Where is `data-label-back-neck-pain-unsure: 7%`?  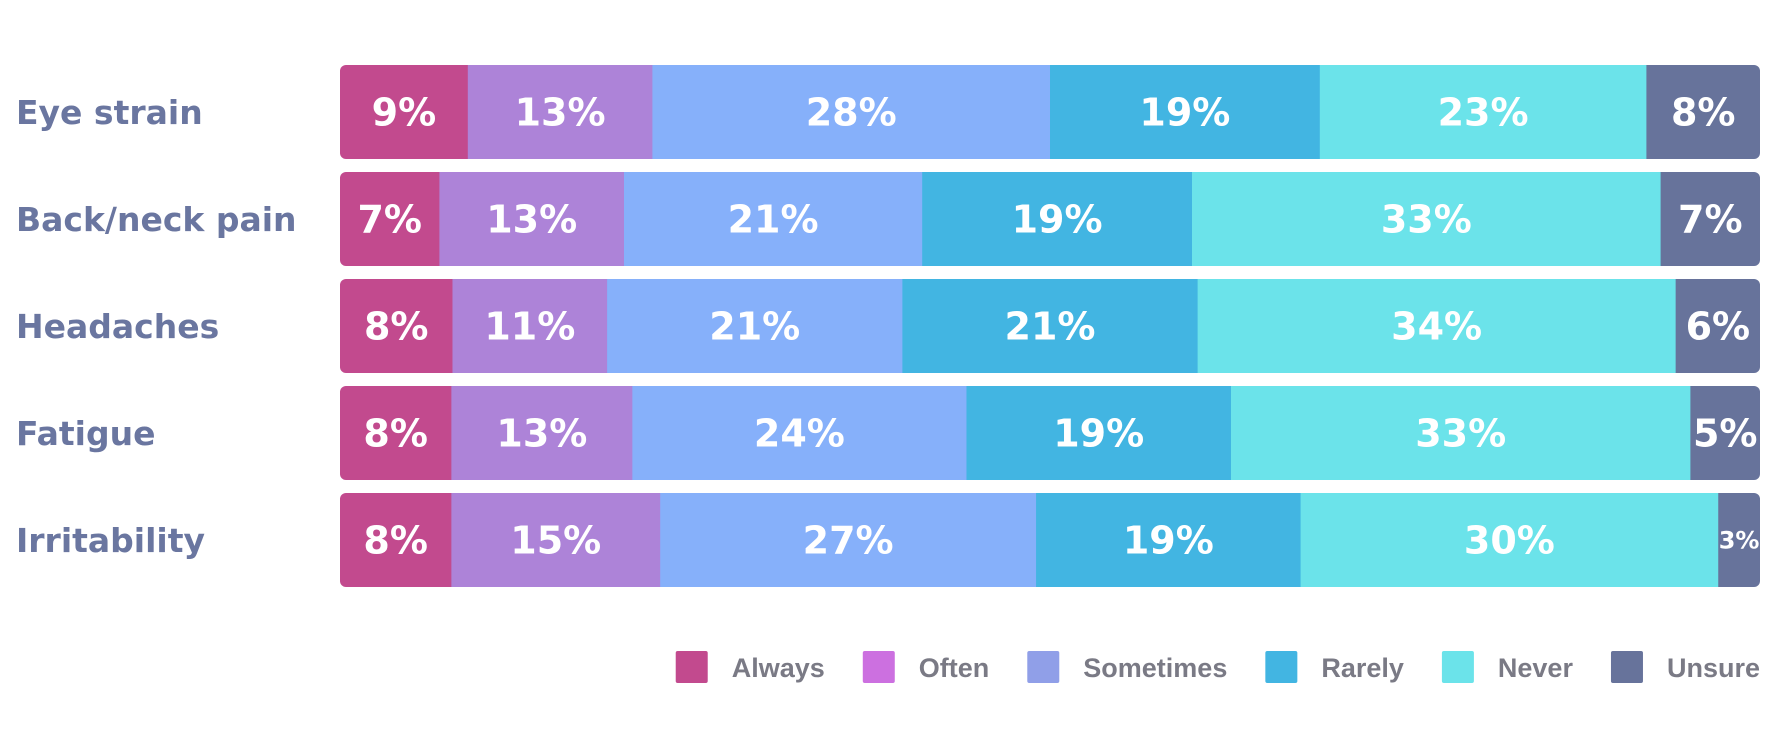
data-label-back-neck-pain-unsure: 7% is located at coordinates (1710, 220).